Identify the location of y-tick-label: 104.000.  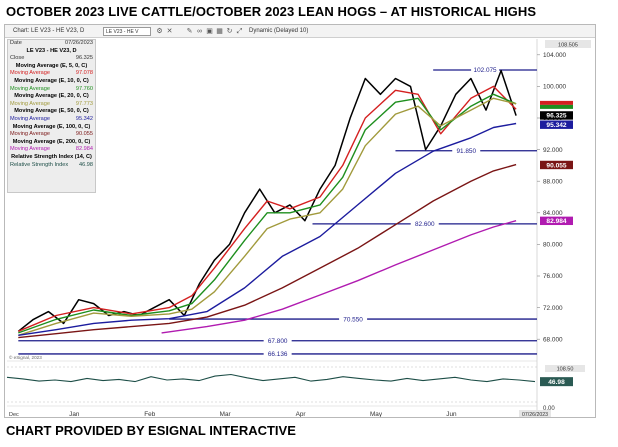
(555, 55).